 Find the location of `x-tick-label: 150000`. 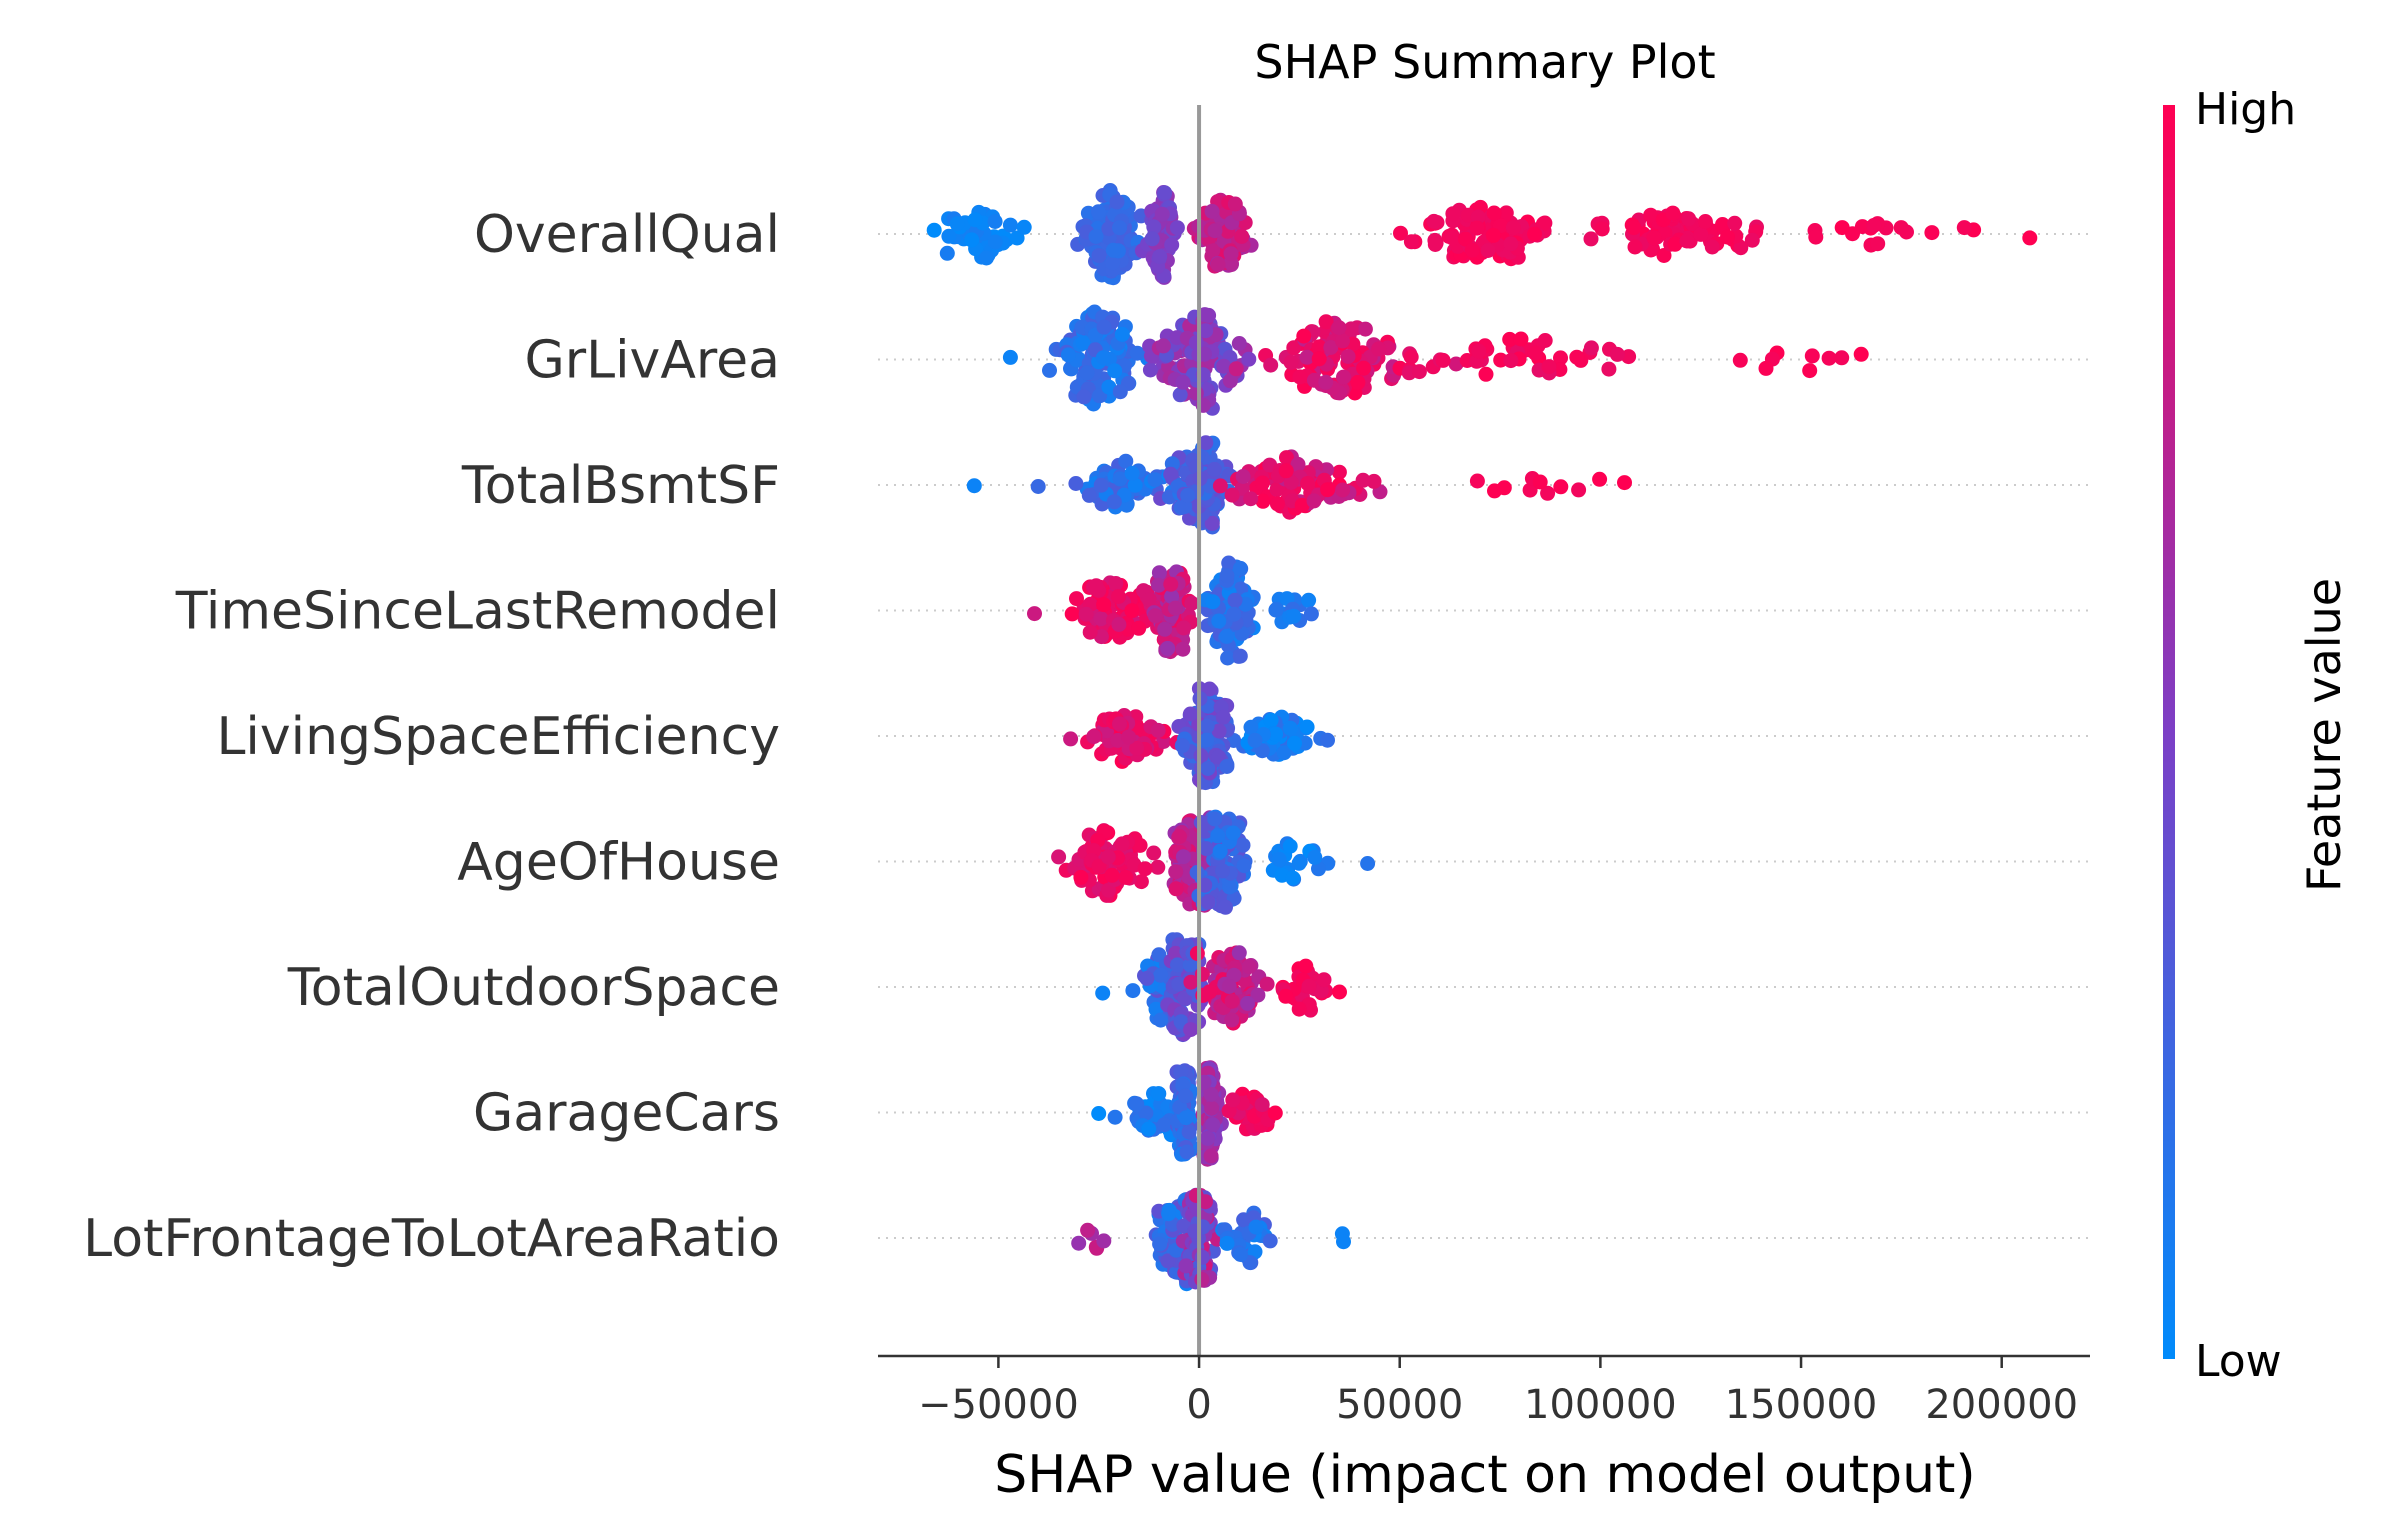

x-tick-label: 150000 is located at coordinates (1801, 1405).